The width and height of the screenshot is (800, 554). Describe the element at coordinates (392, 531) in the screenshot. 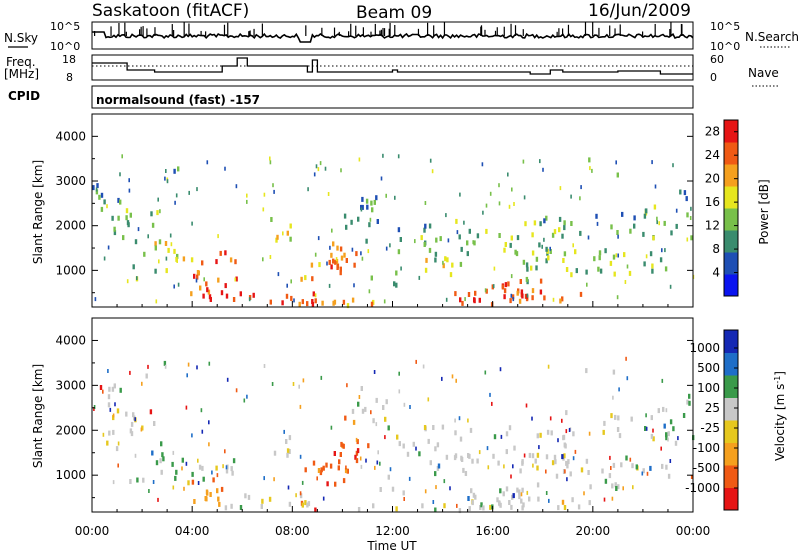

I see `xtick-label: 12:00` at that location.